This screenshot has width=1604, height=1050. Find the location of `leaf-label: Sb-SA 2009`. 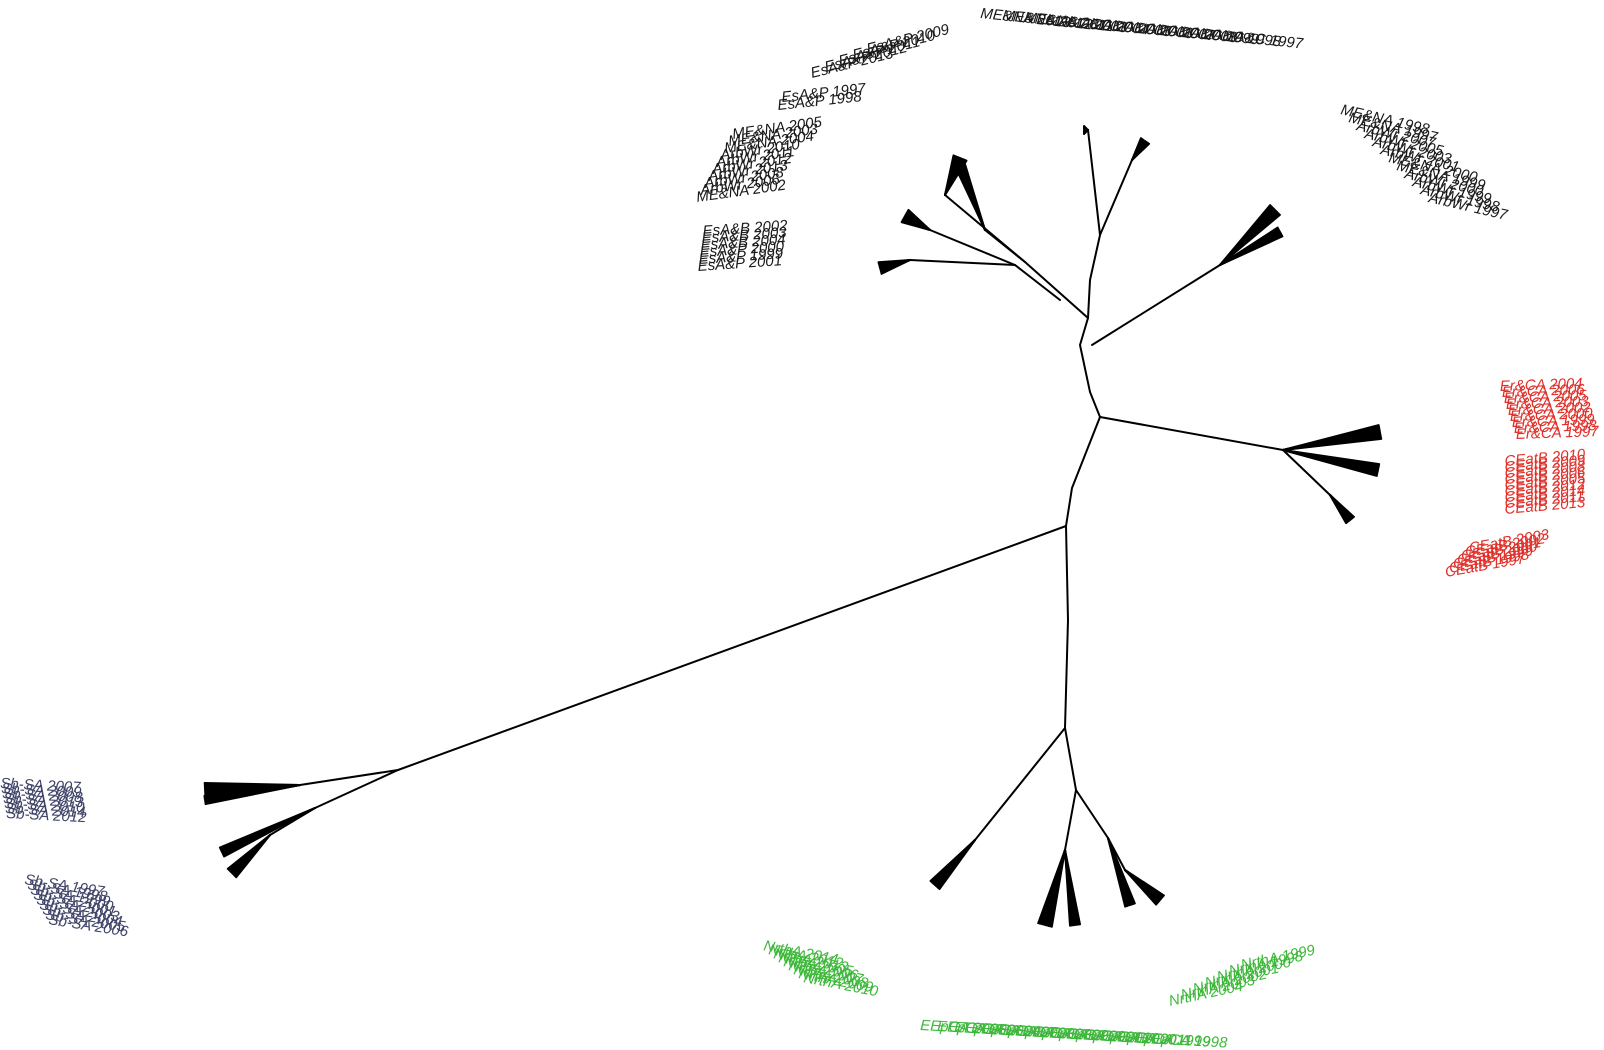

leaf-label: Sb-SA 2009 is located at coordinates (42, 790).